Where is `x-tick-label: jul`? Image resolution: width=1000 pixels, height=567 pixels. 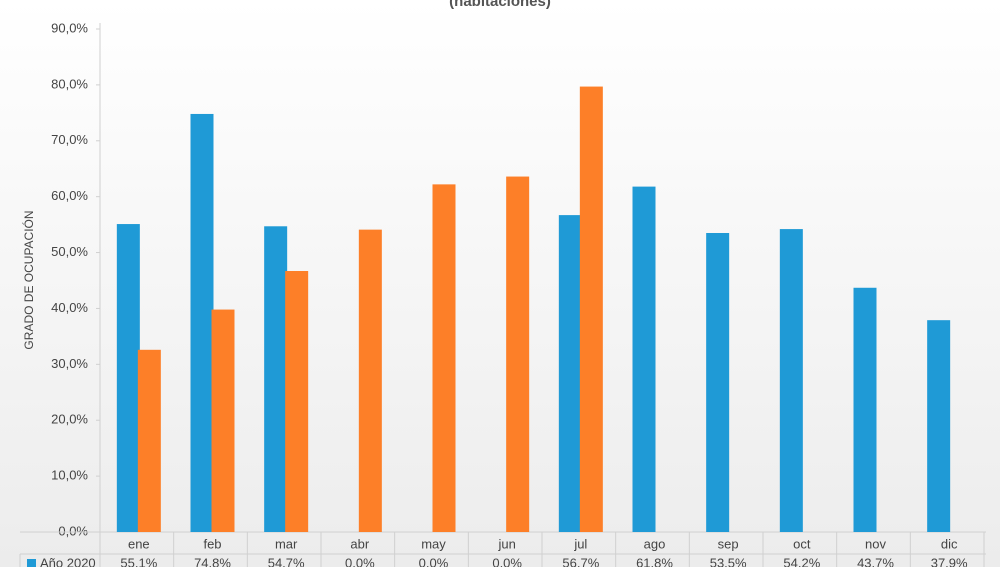
x-tick-label: jul is located at coordinates (580, 543).